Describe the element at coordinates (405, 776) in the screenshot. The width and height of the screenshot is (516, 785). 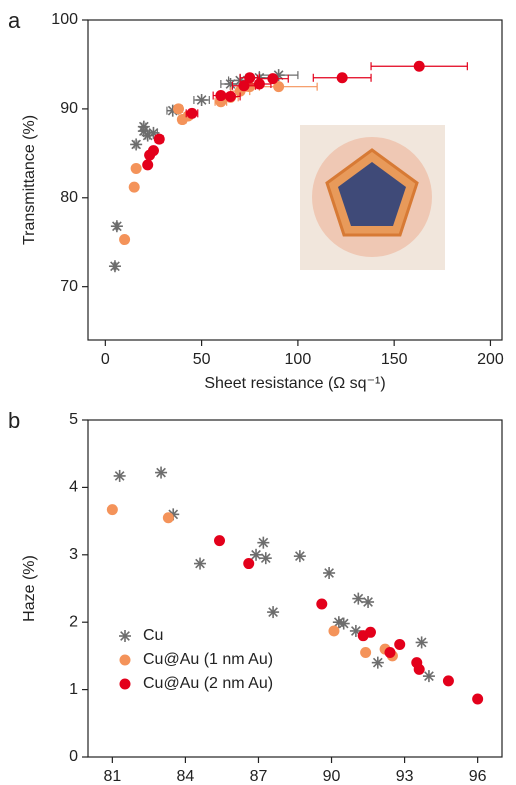
I see `x-tick-label: 93` at that location.